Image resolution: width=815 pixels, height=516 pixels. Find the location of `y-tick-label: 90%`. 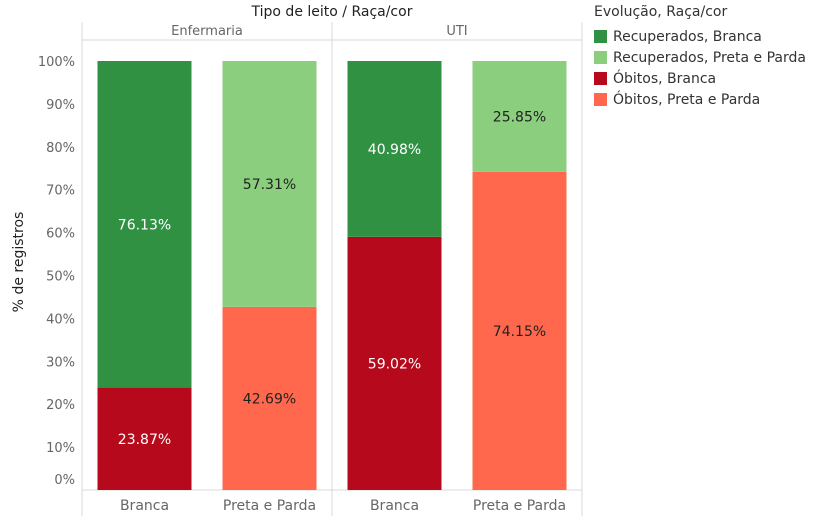

y-tick-label: 90% is located at coordinates (60, 105).